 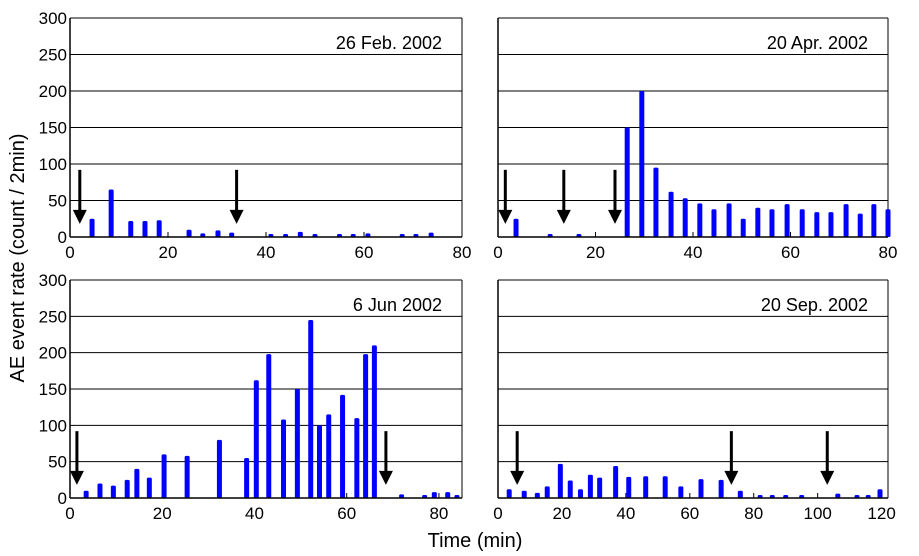 I want to click on x-tick-label: 80, so click(x=753, y=513).